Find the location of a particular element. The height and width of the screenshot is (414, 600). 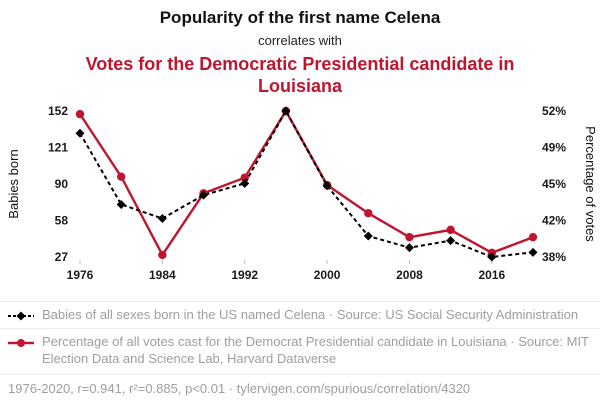

dashed-diamond-marker-icon is located at coordinates (21, 316).